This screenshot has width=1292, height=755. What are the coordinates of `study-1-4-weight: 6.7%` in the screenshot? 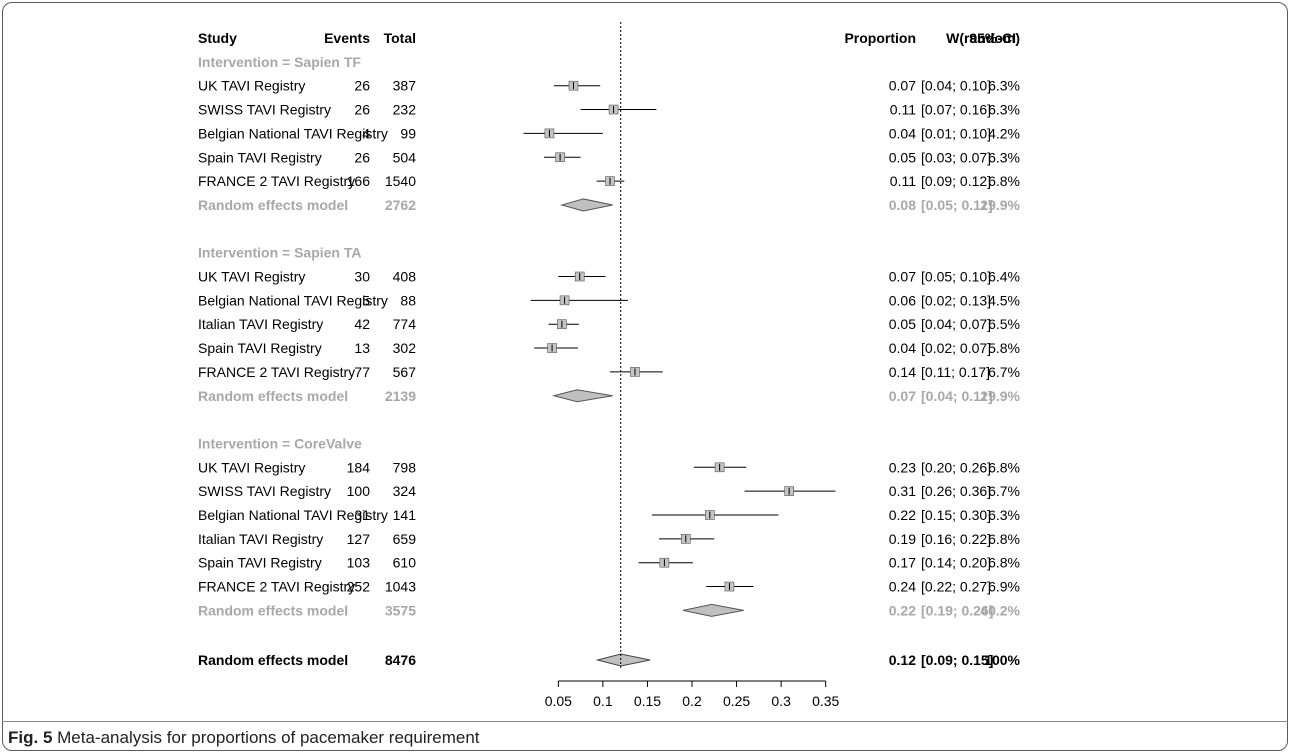 It's located at (1004, 372).